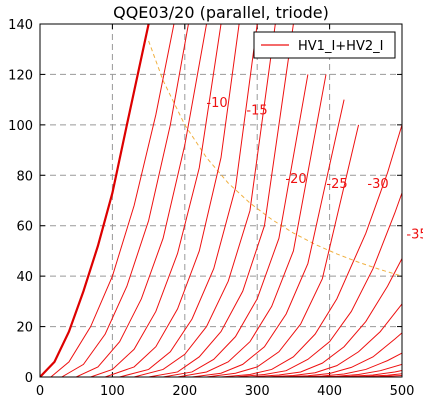  What do you see at coordinates (377, 184) in the screenshot?
I see `curve-label: -30` at bounding box center [377, 184].